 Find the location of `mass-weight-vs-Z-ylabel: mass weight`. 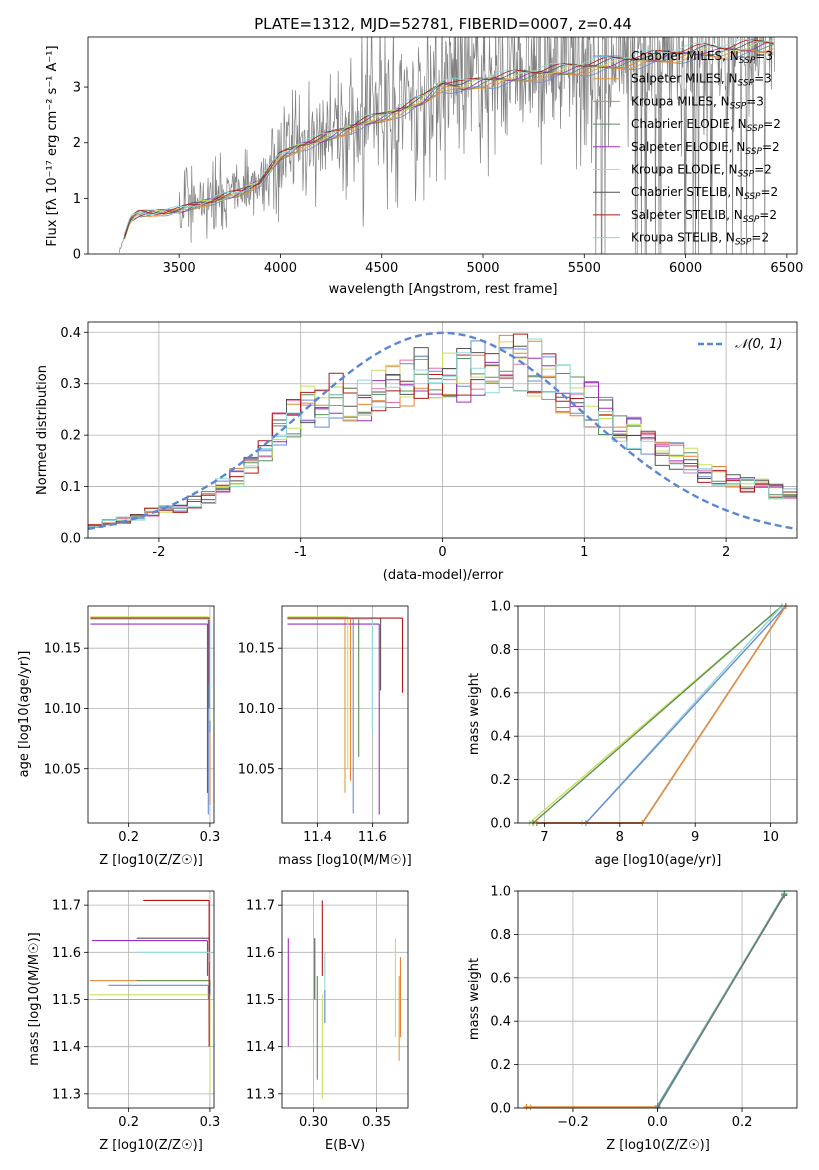

mass-weight-vs-Z-ylabel: mass weight is located at coordinates (474, 999).